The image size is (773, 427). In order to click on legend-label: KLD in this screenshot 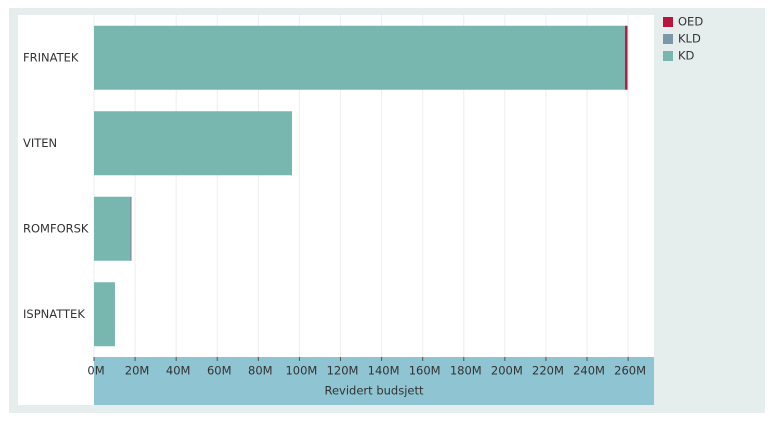, I will do `click(689, 39)`.